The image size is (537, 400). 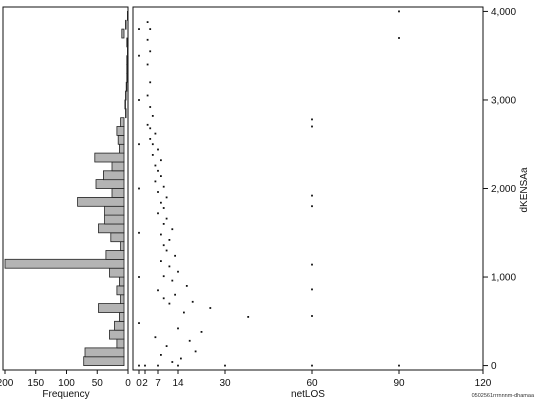 I want to click on scatter-x-tick-label: 0, so click(x=139, y=383).